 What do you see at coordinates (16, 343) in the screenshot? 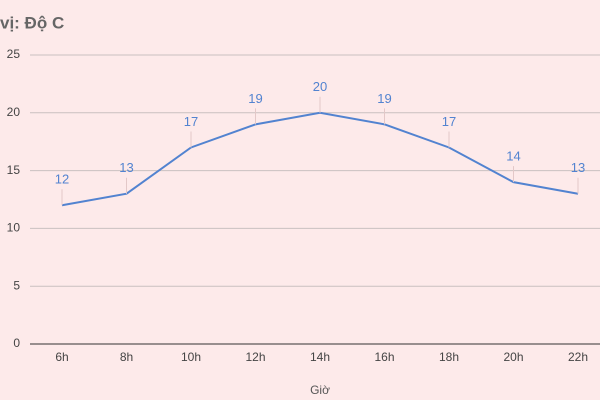
I see `y-tick-label: 0` at bounding box center [16, 343].